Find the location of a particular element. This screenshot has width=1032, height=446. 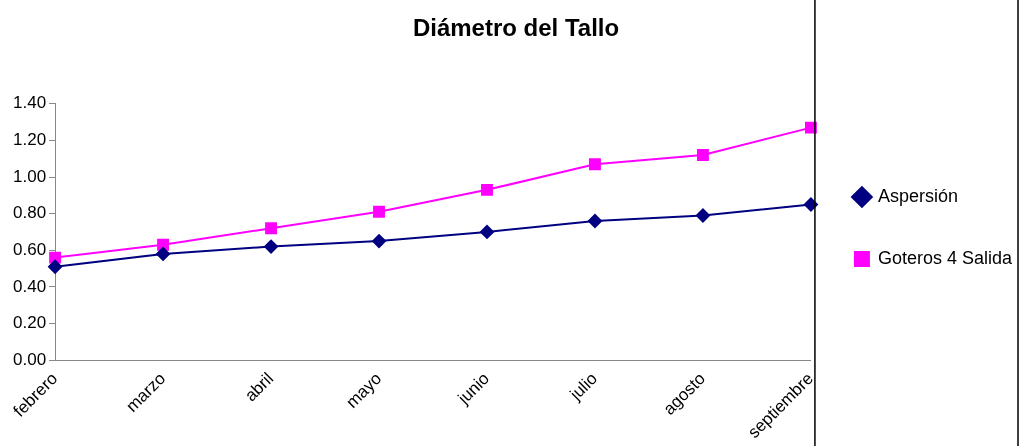

y-tick-label: 0.40 is located at coordinates (29, 286).